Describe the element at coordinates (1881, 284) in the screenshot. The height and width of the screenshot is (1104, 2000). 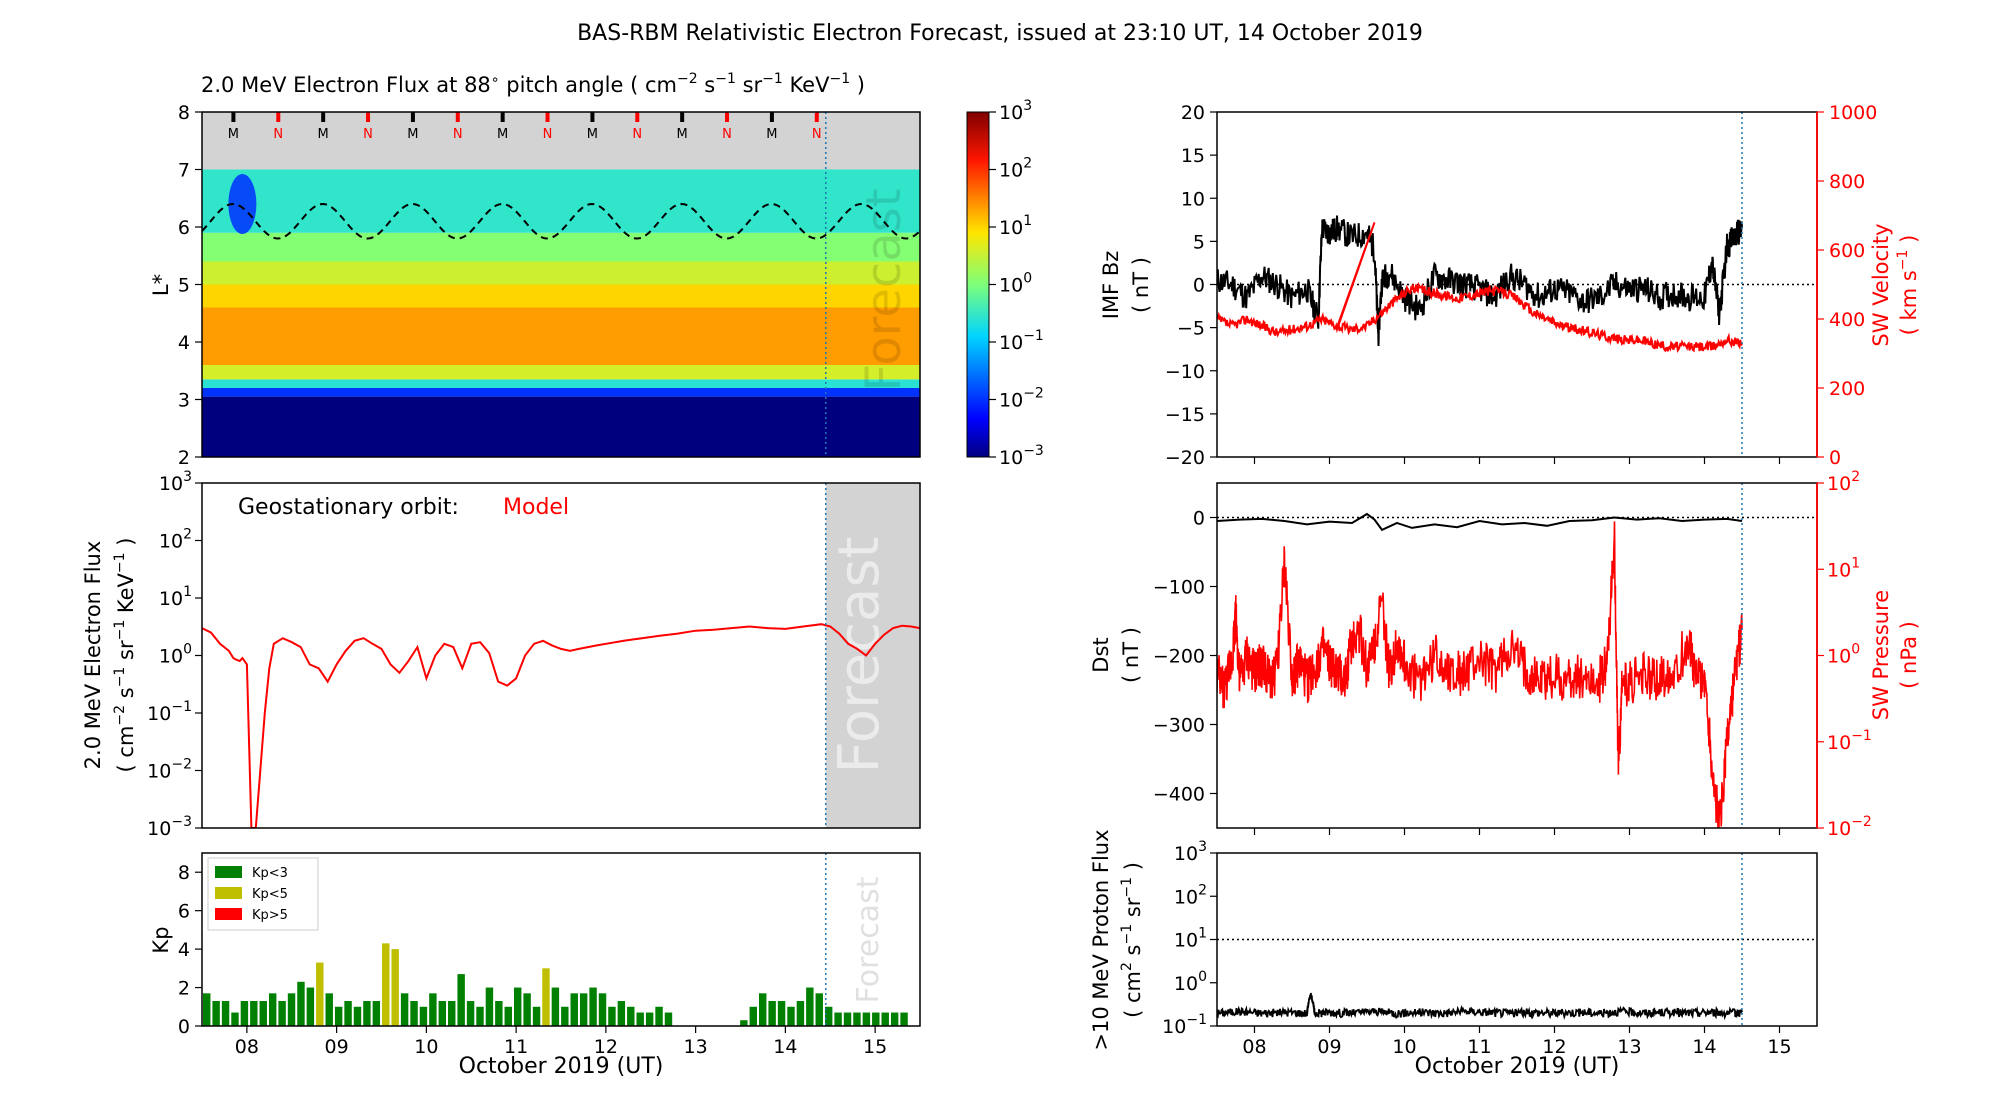
I see `sw-velocity-ylabel-line1: SW Velocity` at that location.